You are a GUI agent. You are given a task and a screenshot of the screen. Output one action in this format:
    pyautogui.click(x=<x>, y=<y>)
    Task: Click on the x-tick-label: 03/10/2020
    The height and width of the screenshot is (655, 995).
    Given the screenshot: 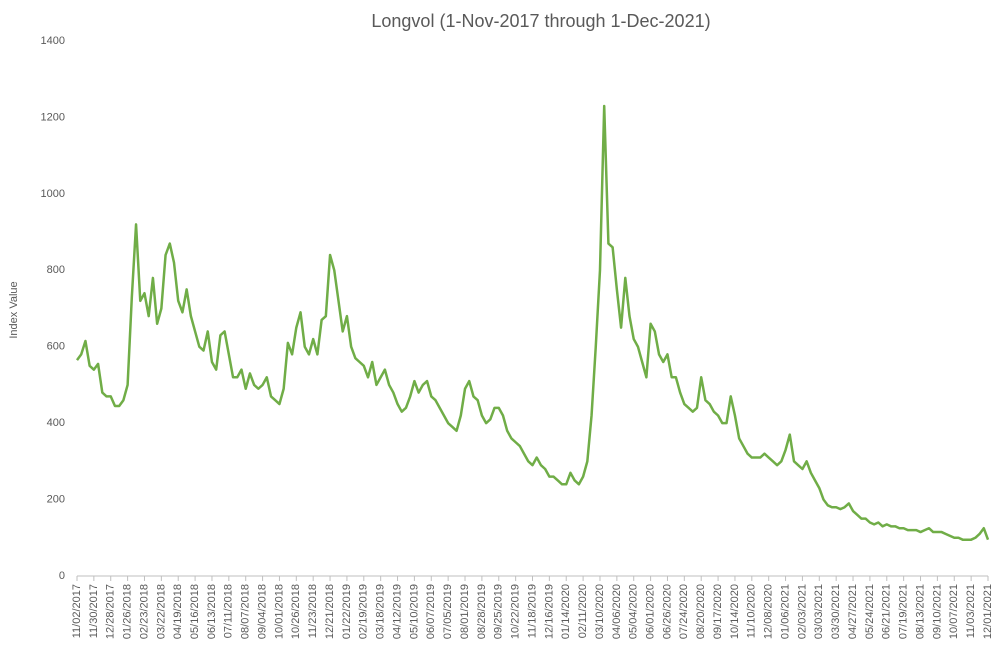 What is the action you would take?
    pyautogui.click(x=600, y=611)
    